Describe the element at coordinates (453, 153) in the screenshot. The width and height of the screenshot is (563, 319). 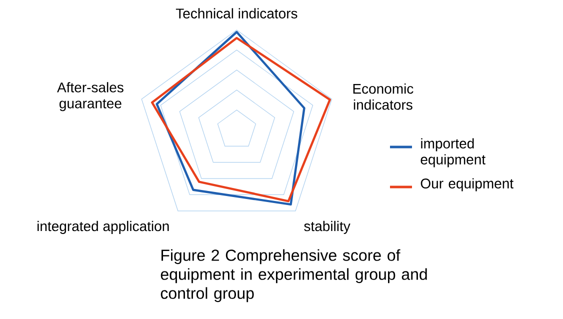
I see `legend-label: imported equipment` at that location.